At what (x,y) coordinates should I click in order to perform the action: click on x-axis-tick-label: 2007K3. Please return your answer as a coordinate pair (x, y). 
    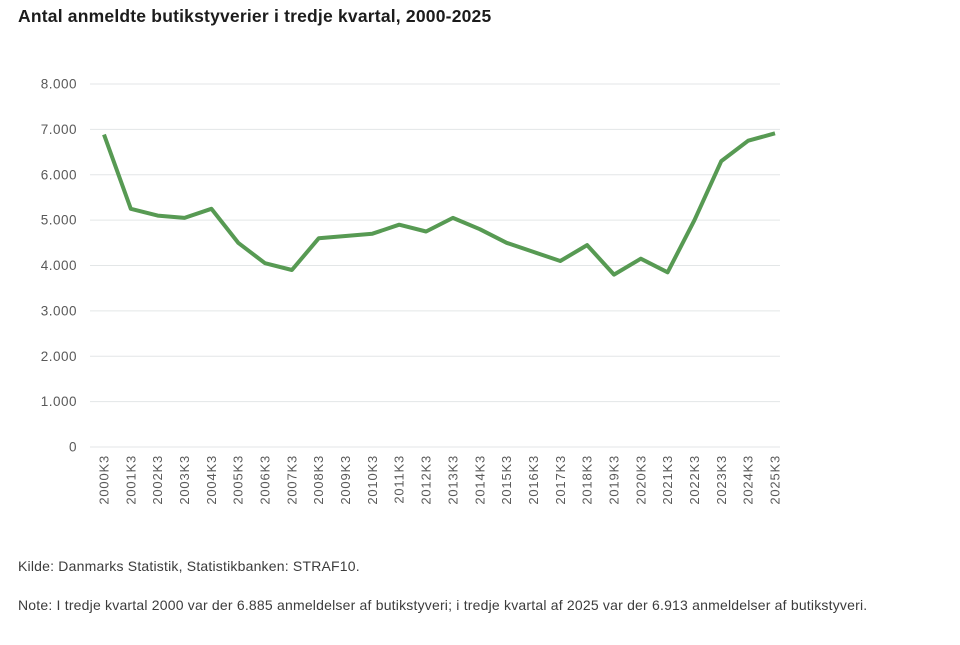
    Looking at the image, I should click on (291, 480).